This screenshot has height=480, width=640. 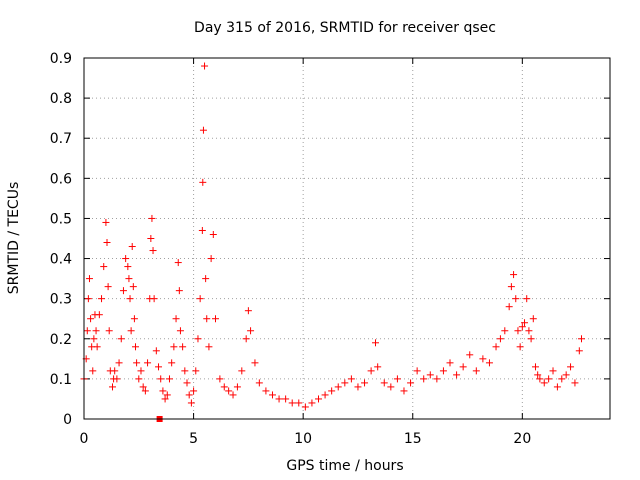 What do you see at coordinates (67, 420) in the screenshot?
I see `y-tick-label: 0` at bounding box center [67, 420].